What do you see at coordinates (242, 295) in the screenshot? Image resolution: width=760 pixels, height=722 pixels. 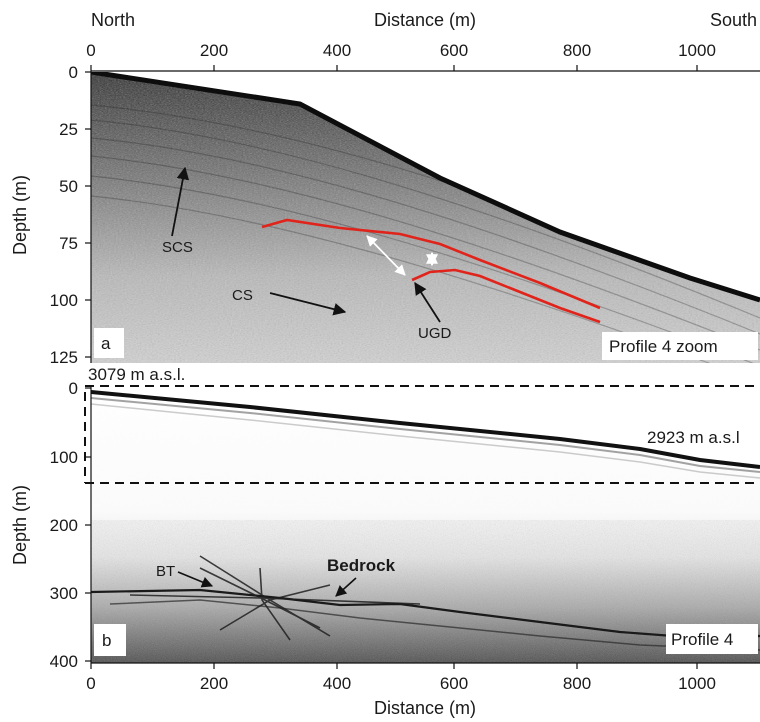 I see `label-cs: CS` at bounding box center [242, 295].